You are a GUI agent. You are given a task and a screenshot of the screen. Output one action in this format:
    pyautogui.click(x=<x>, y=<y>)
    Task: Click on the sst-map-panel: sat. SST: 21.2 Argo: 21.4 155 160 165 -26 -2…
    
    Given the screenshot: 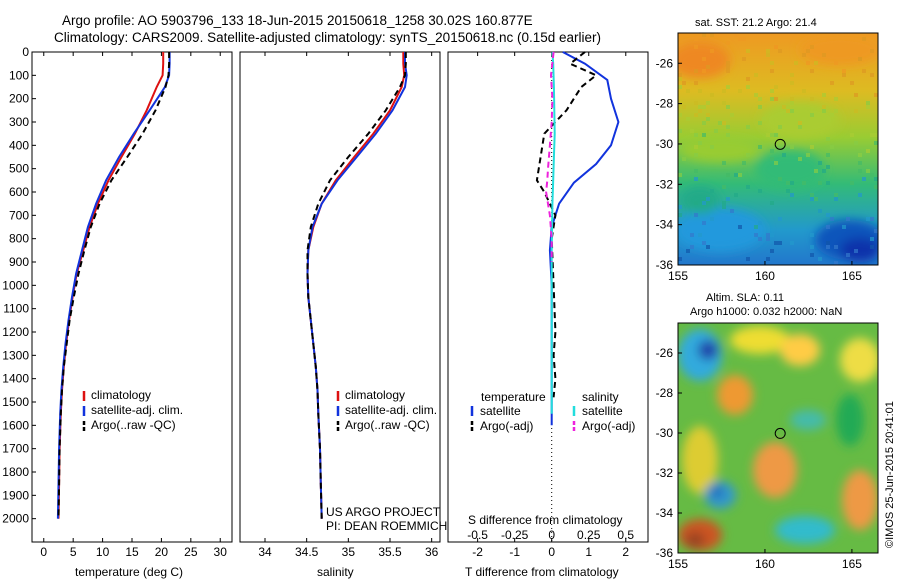 What is the action you would take?
    pyautogui.click(x=767, y=150)
    